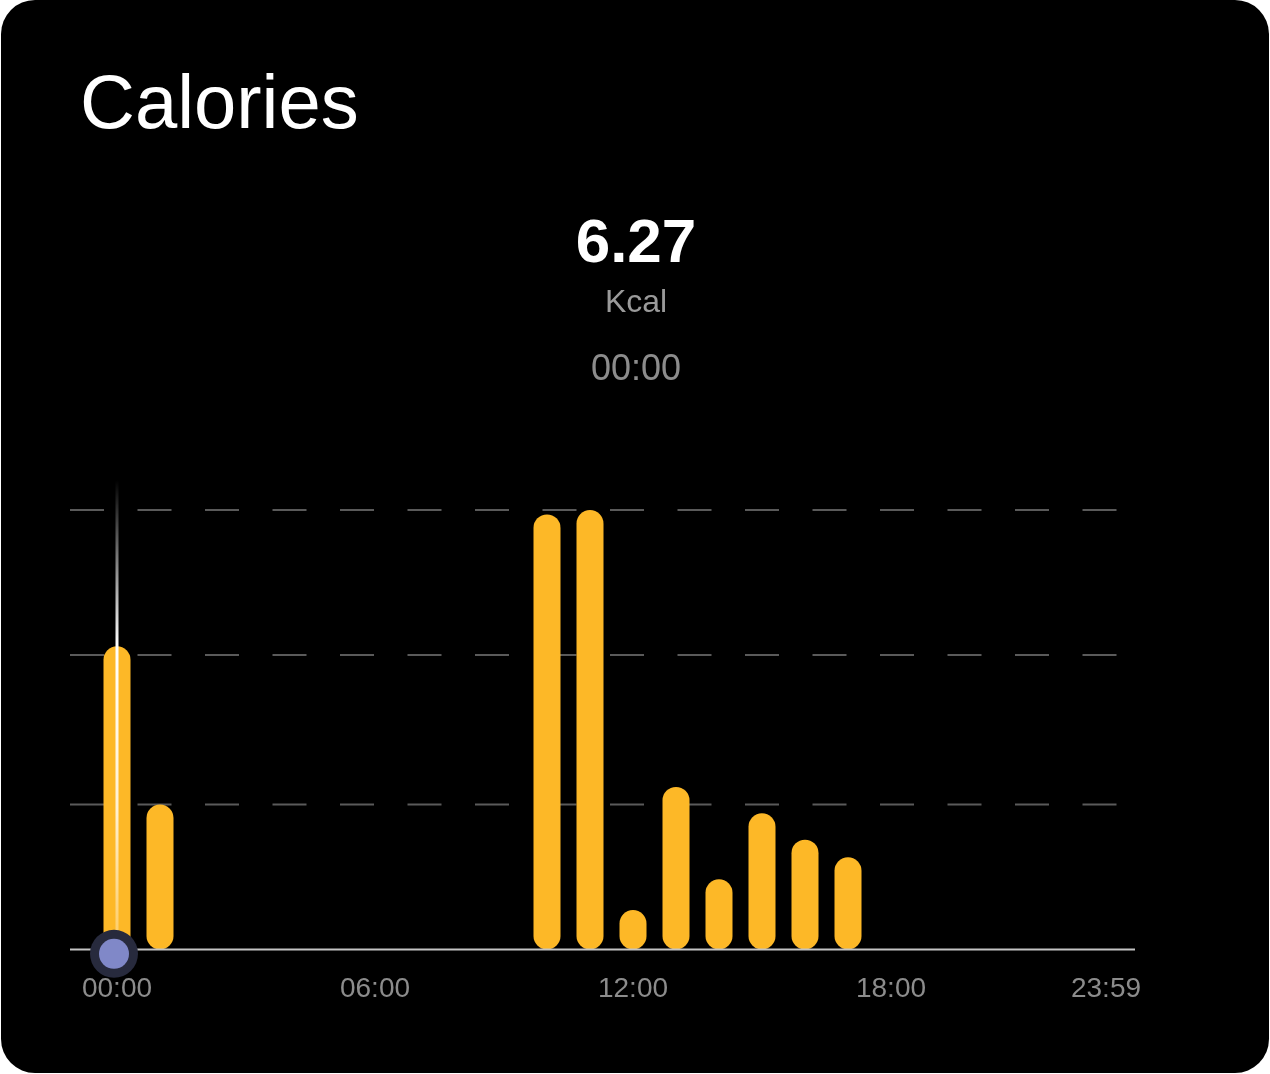 The image size is (1270, 1074). I want to click on text: 6.27, so click(636, 240).